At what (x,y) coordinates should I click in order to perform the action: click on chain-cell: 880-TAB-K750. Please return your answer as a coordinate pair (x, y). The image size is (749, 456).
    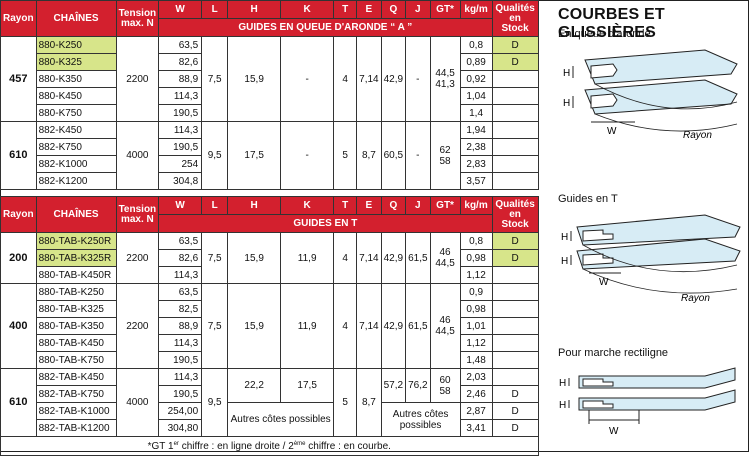
    Looking at the image, I should click on (76, 360).